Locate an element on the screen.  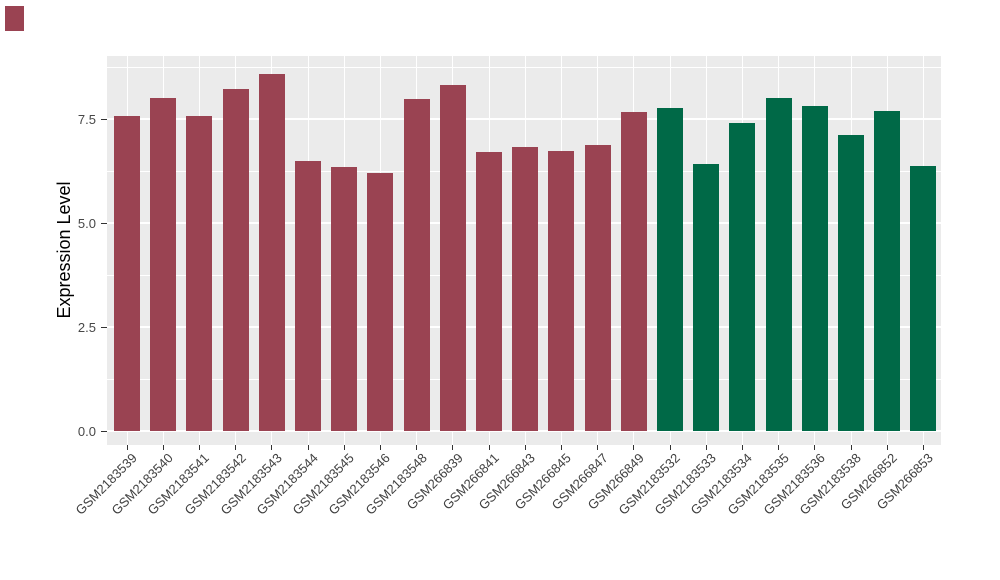
y-tick-label: 5.0 is located at coordinates (86, 223).